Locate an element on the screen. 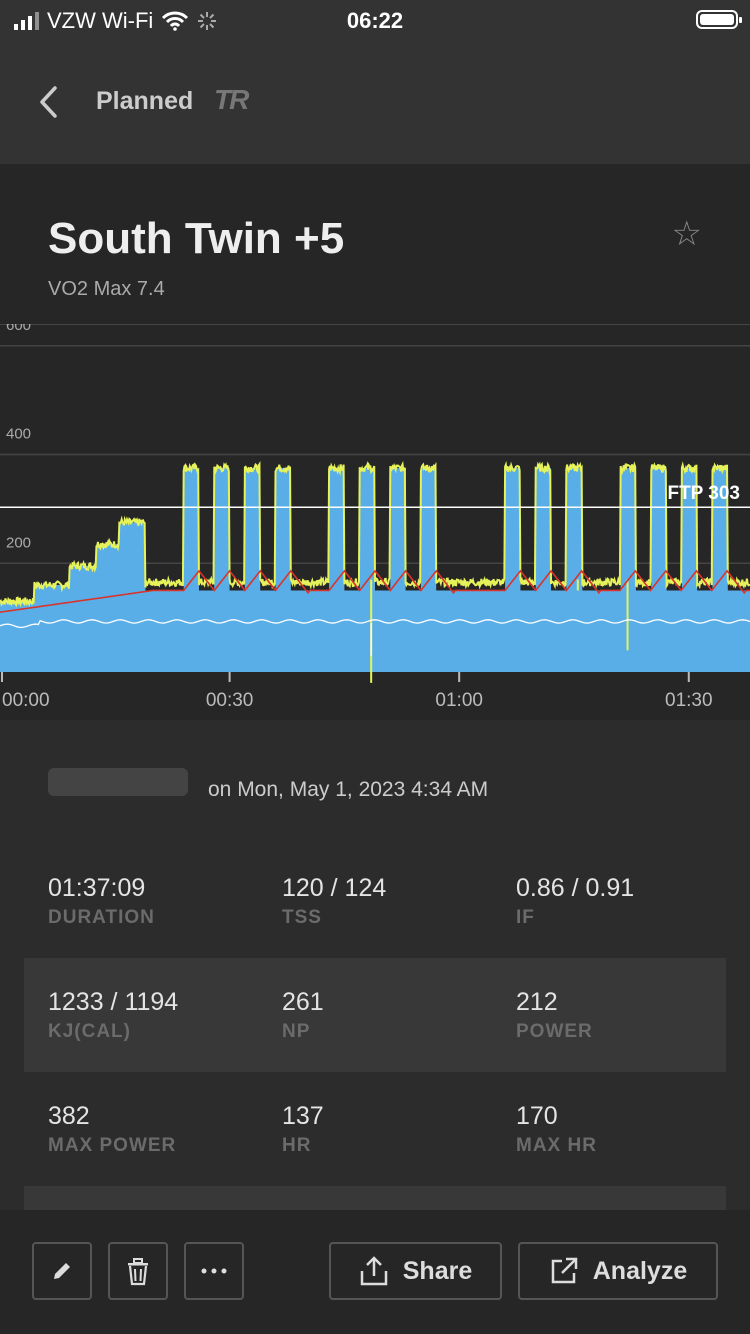 This screenshot has width=750, height=1334. actual-power-line is located at coordinates (375, 534).